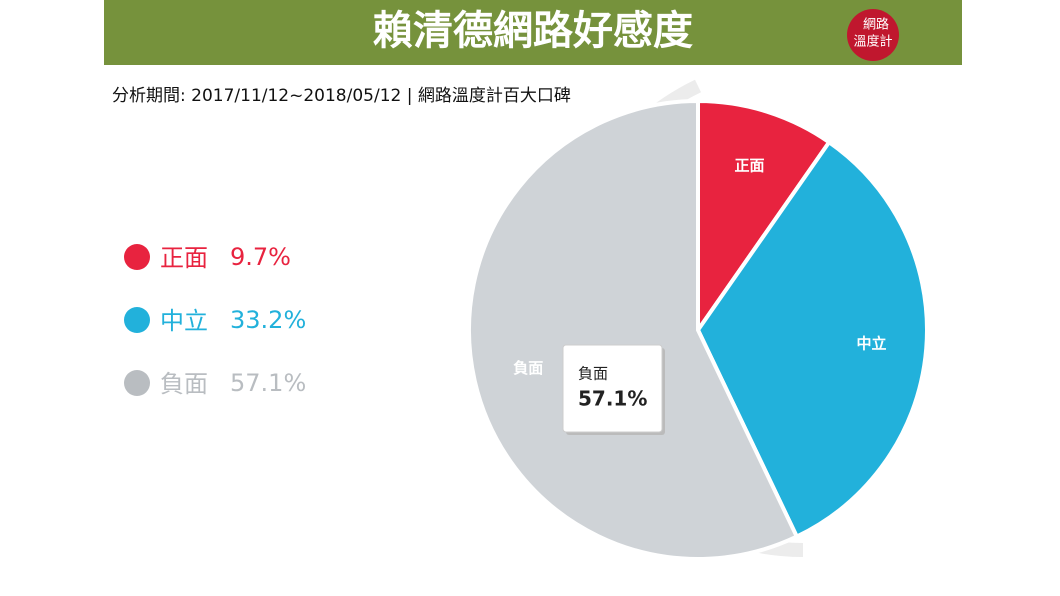 The image size is (1060, 596). I want to click on legend: 正面 9.7% 中立 33.2% 負面 57.1%, so click(215, 320).